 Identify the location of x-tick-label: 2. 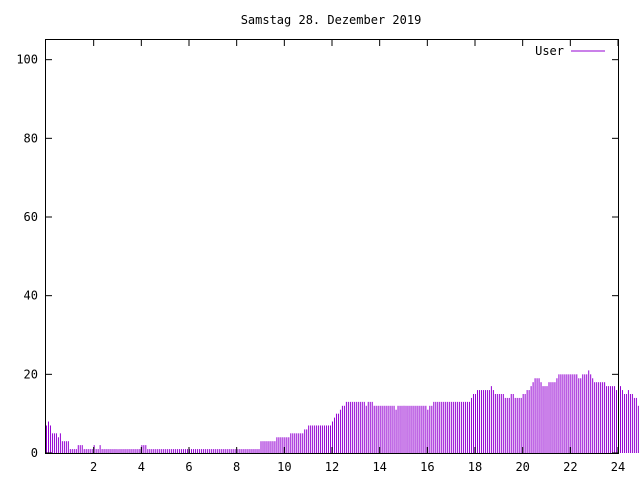
(93, 467).